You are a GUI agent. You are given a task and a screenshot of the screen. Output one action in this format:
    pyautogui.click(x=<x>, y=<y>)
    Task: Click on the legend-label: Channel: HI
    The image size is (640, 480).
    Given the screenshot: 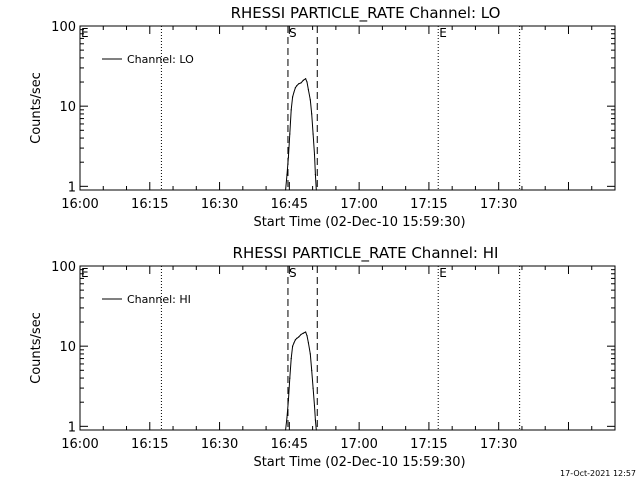 What is the action you would take?
    pyautogui.click(x=159, y=299)
    